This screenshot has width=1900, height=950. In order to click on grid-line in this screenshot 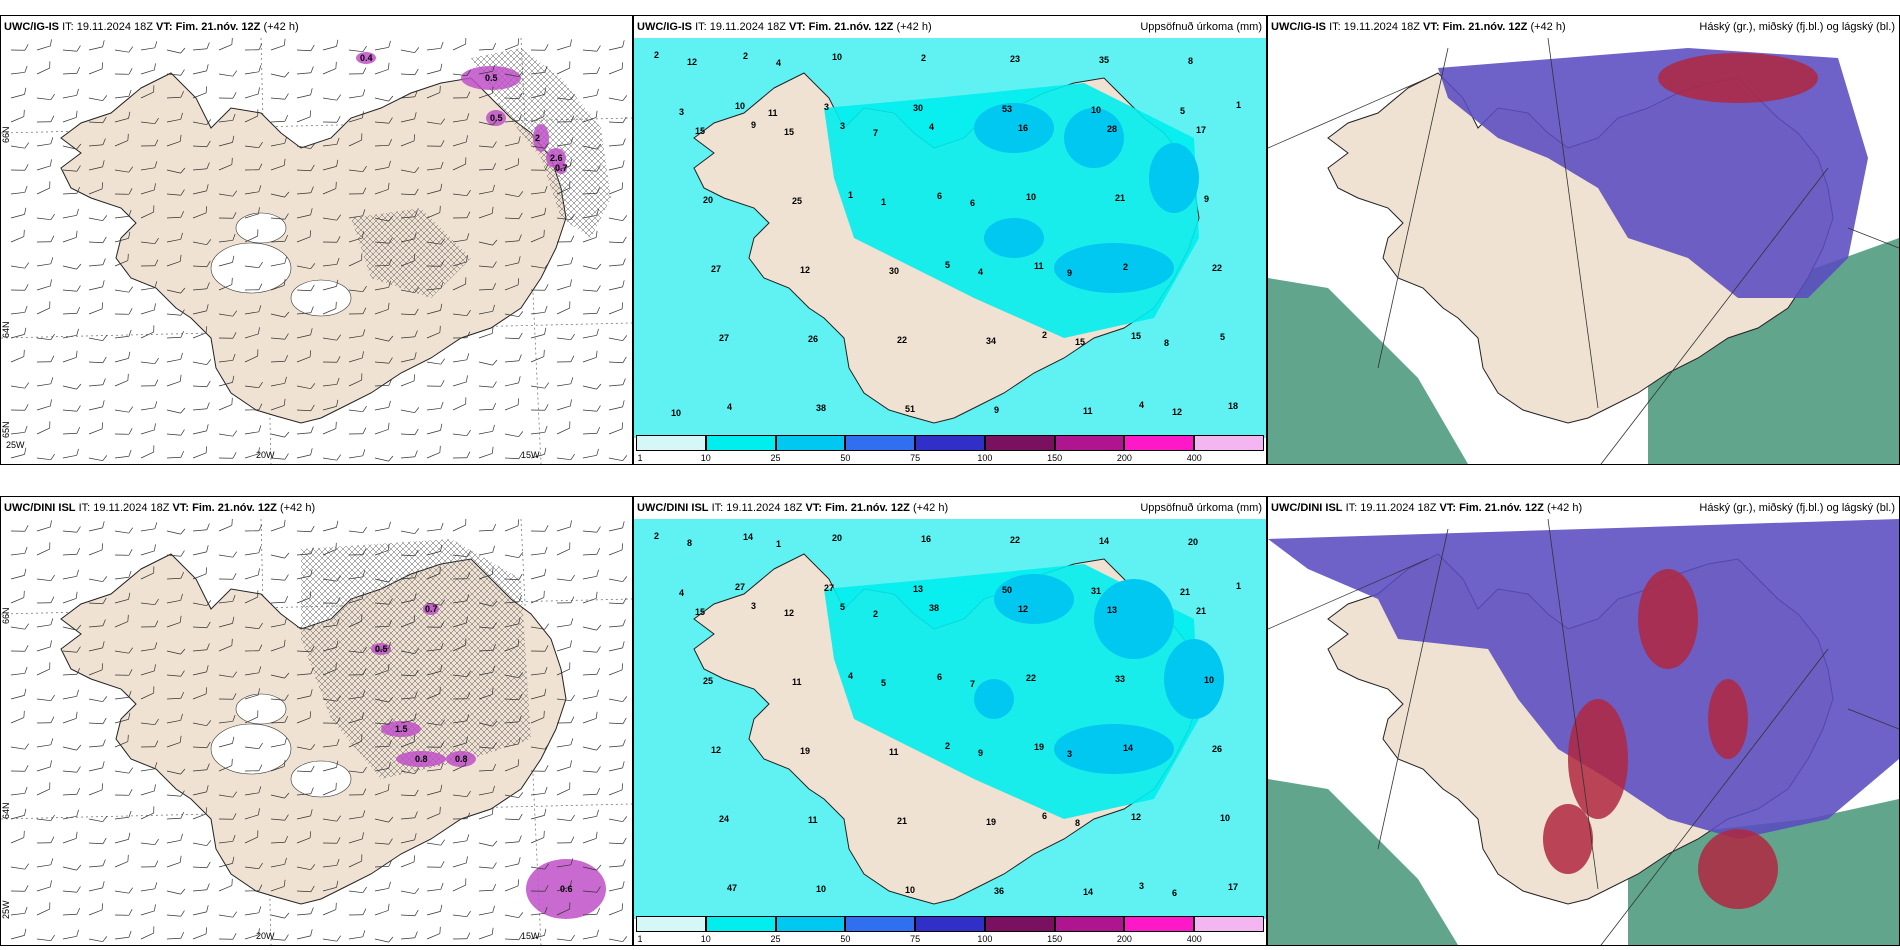, I will do `click(1348, 594)`.